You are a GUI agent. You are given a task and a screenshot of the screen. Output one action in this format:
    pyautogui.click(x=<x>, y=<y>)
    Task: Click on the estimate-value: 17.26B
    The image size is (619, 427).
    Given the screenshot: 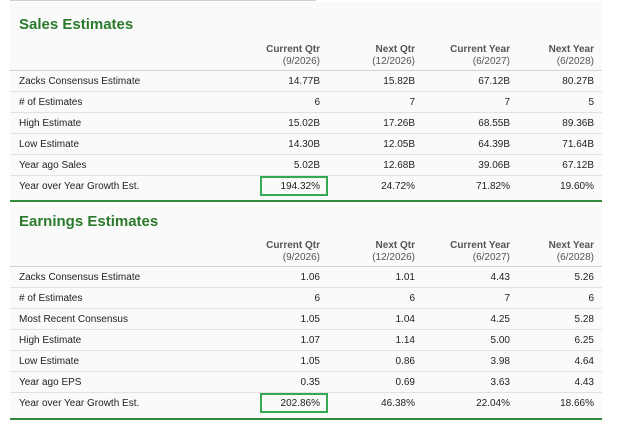 What is the action you would take?
    pyautogui.click(x=375, y=123)
    